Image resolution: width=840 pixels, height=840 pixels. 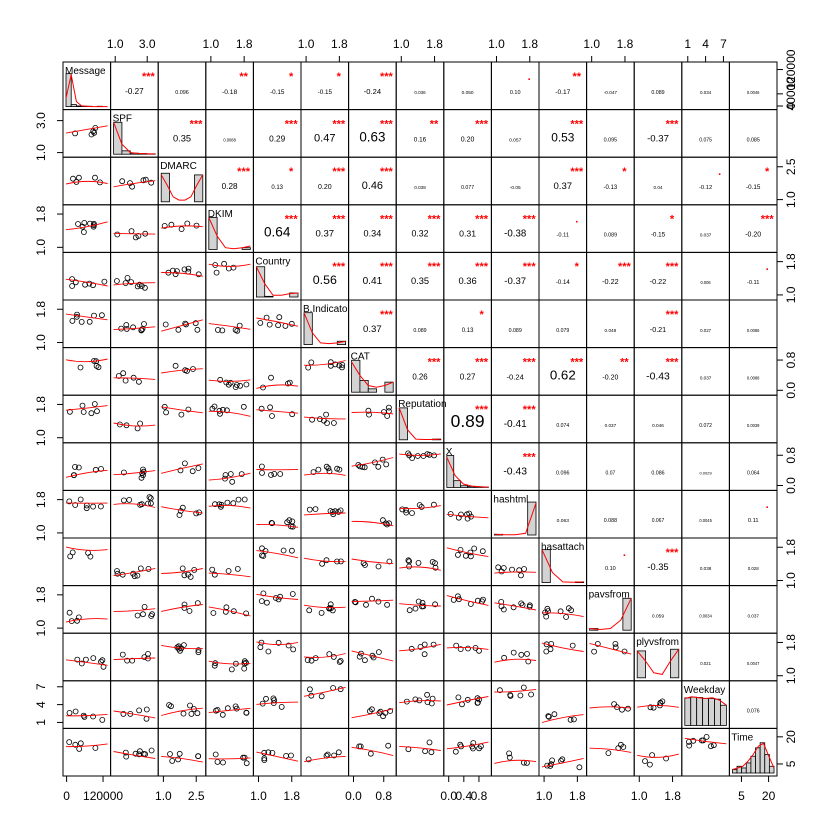 I want to click on variable-label-Time: Time, so click(x=742, y=737).